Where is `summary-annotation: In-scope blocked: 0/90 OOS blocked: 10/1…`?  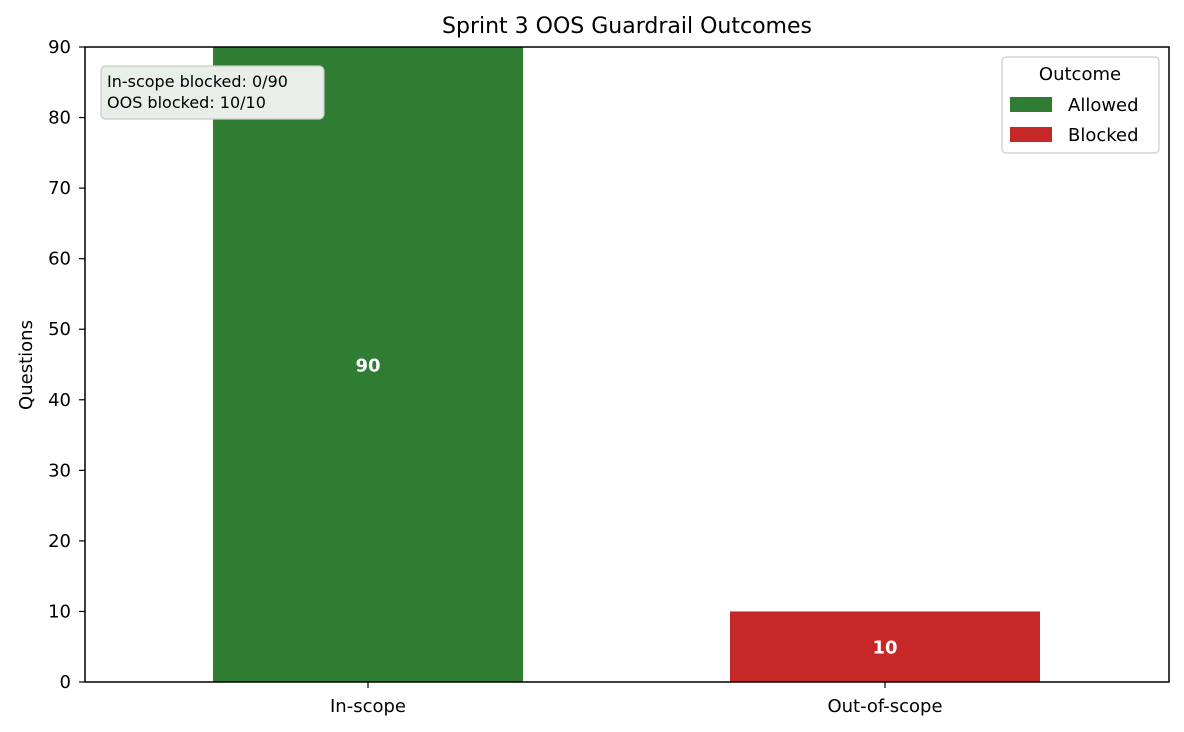
summary-annotation: In-scope blocked: 0/90 OOS blocked: 10/1… is located at coordinates (212, 92).